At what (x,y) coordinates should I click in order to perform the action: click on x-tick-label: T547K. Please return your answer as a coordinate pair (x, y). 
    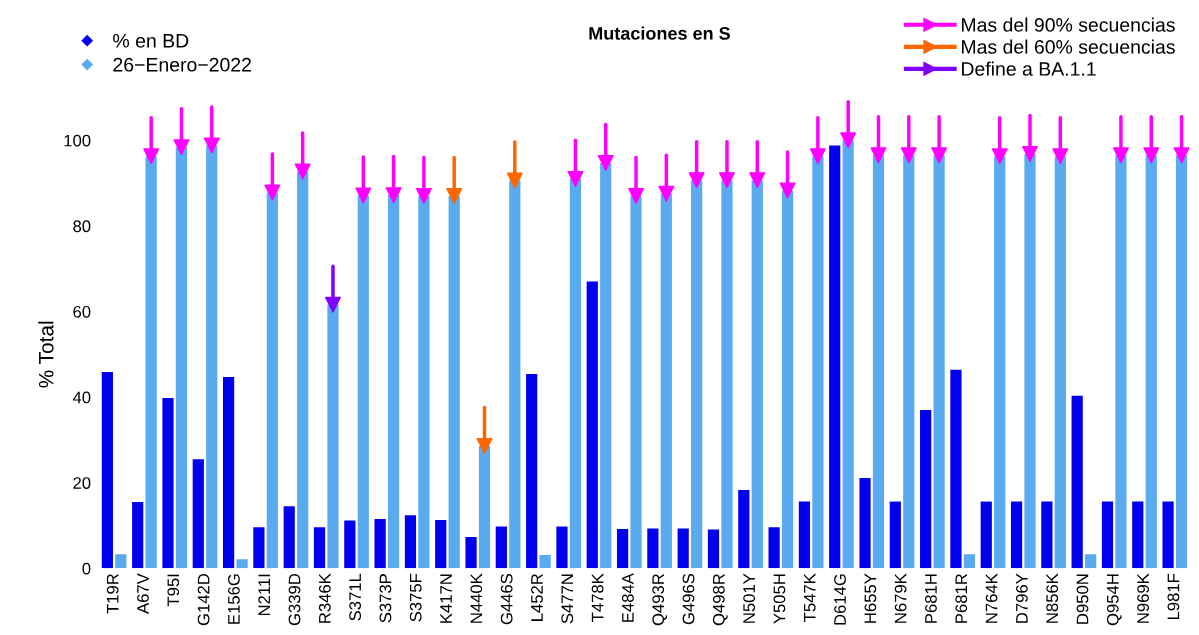
    Looking at the image, I should click on (809, 597).